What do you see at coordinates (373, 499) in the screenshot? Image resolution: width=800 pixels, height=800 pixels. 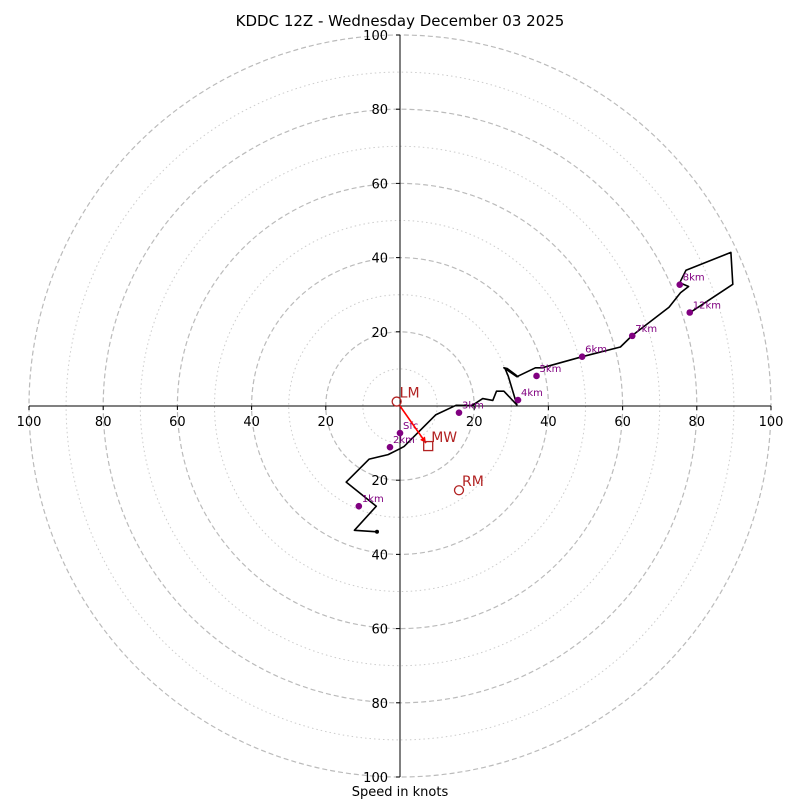 I see `height-marker-label: 1km` at bounding box center [373, 499].